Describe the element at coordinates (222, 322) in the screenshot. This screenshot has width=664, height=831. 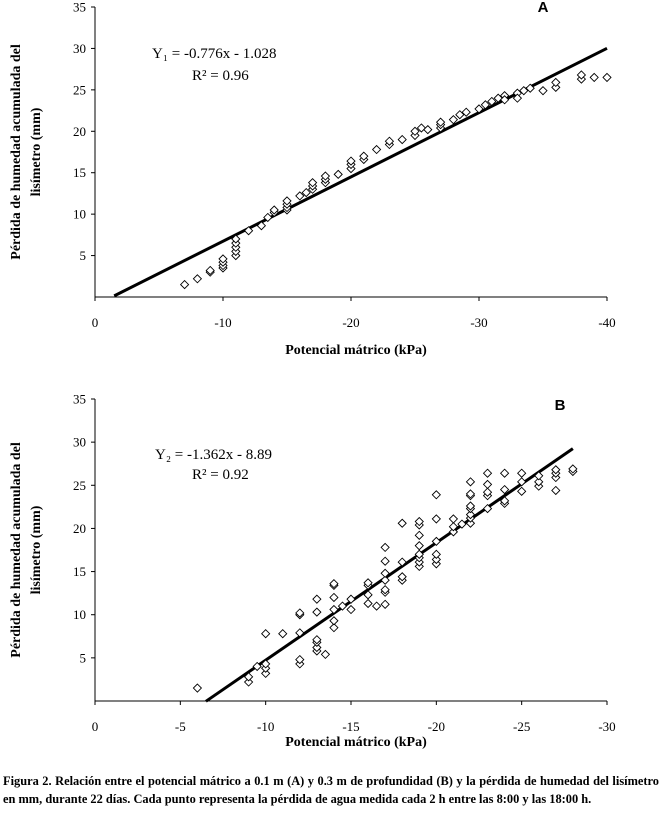
I see `chart-a-xtick-label: -10` at that location.